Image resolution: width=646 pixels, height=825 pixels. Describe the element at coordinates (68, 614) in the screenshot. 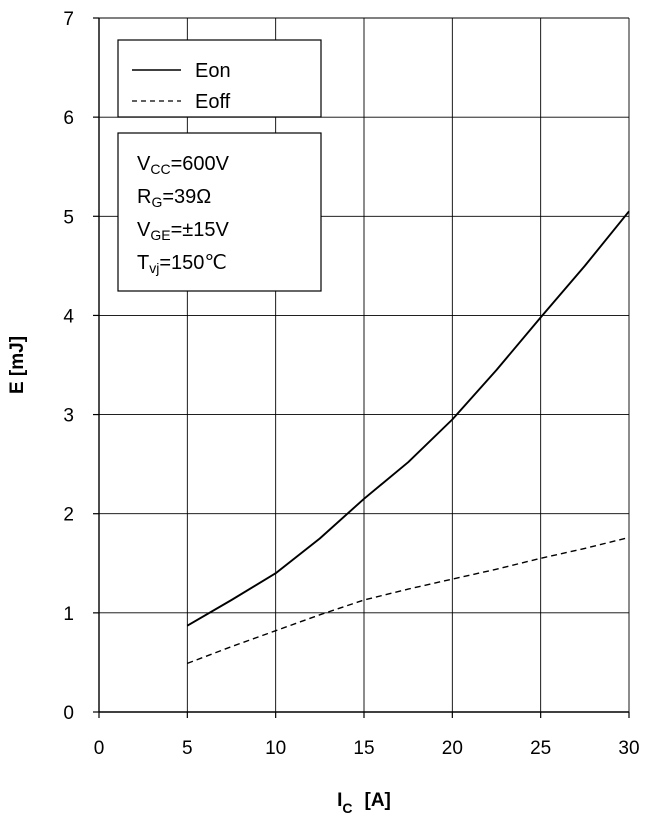

I see `y-tick-label-1: 1` at that location.